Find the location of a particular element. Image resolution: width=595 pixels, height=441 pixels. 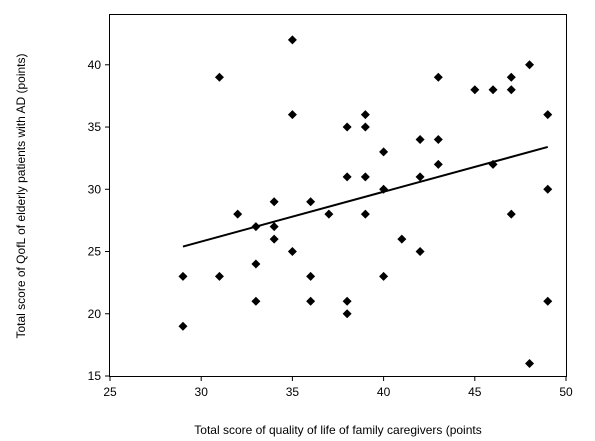

y-tick-label: 40 is located at coordinates (95, 65).